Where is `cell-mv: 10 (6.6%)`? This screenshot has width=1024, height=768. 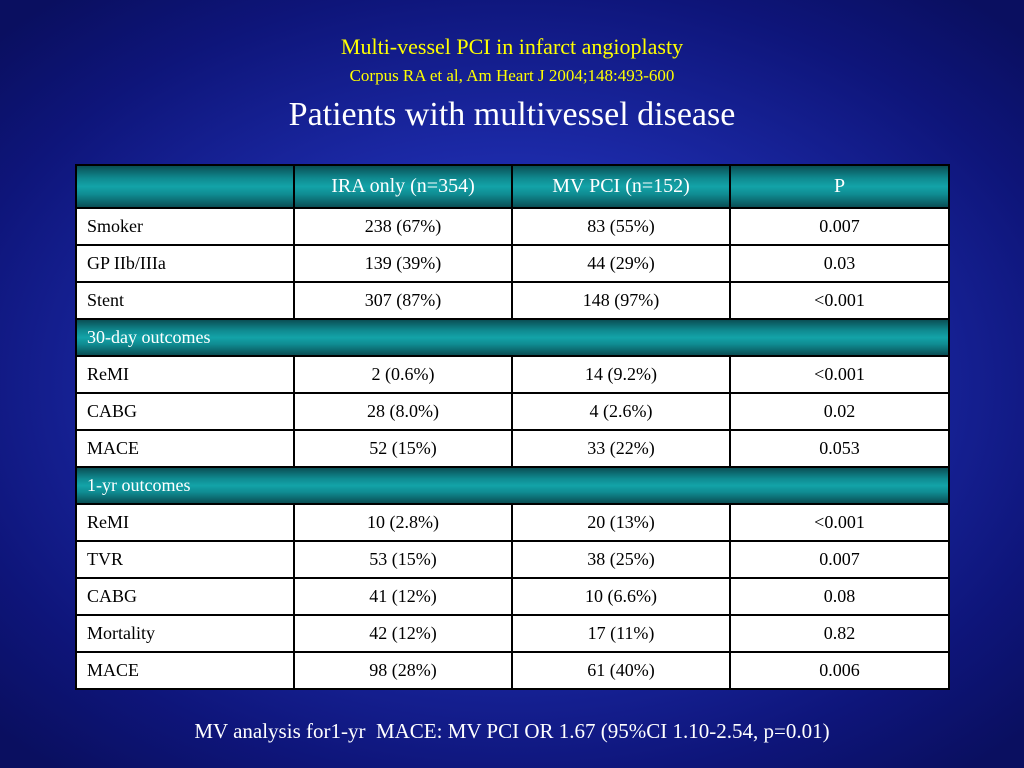 cell-mv: 10 (6.6%) is located at coordinates (621, 596).